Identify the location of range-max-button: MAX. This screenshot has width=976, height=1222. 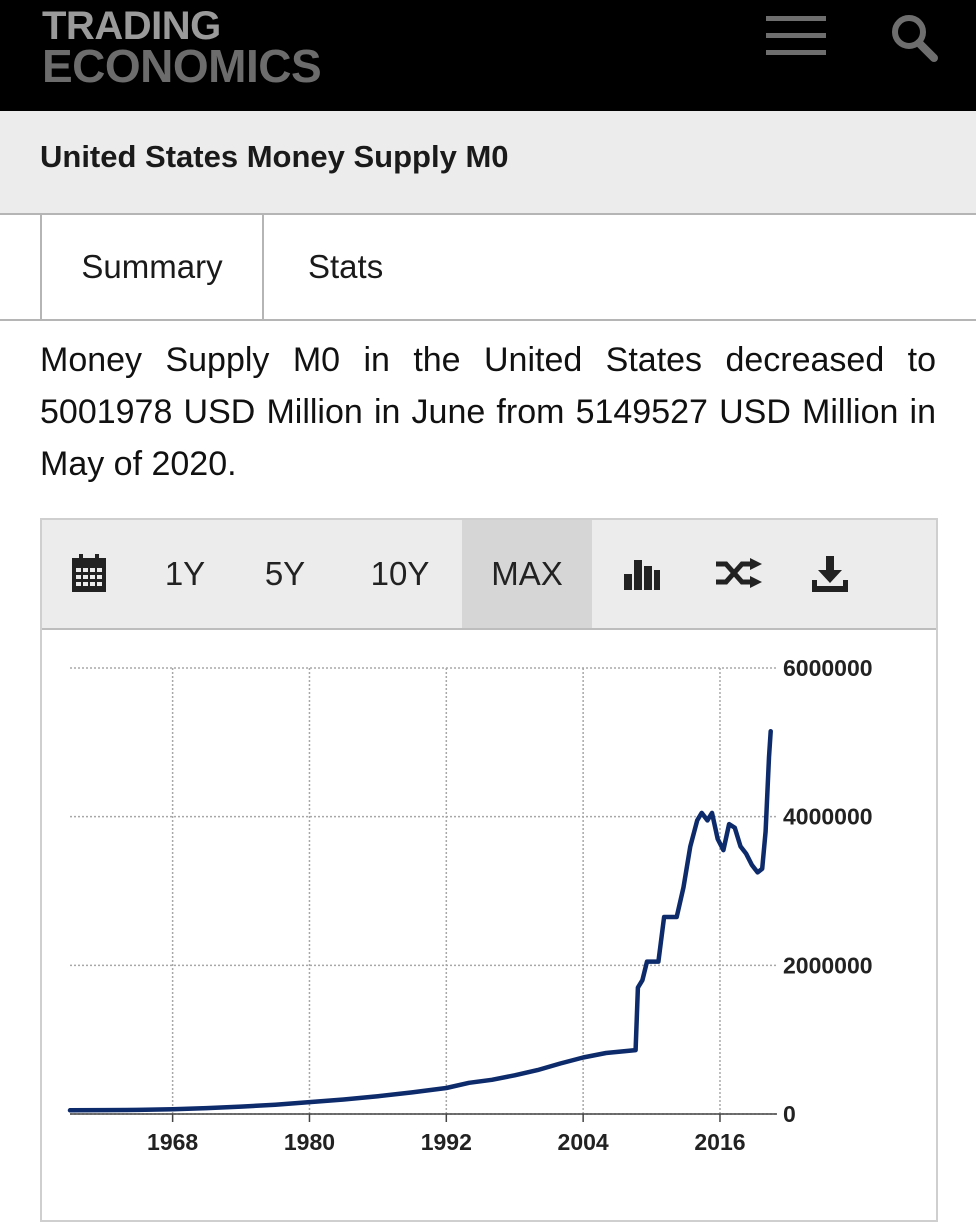
(527, 574).